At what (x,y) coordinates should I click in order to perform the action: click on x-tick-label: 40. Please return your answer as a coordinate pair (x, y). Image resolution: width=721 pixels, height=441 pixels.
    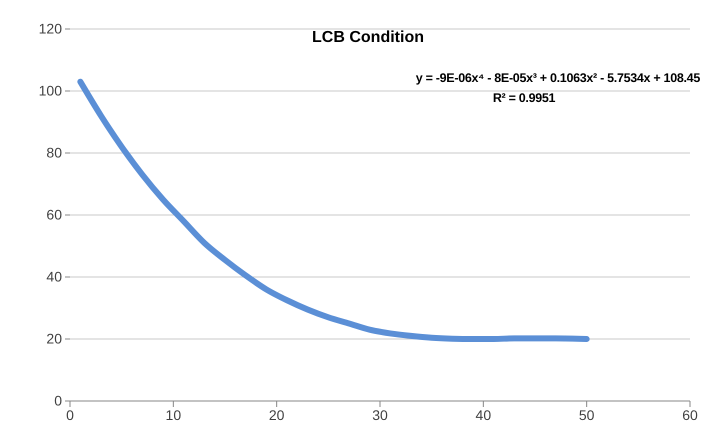
    Looking at the image, I should click on (484, 414).